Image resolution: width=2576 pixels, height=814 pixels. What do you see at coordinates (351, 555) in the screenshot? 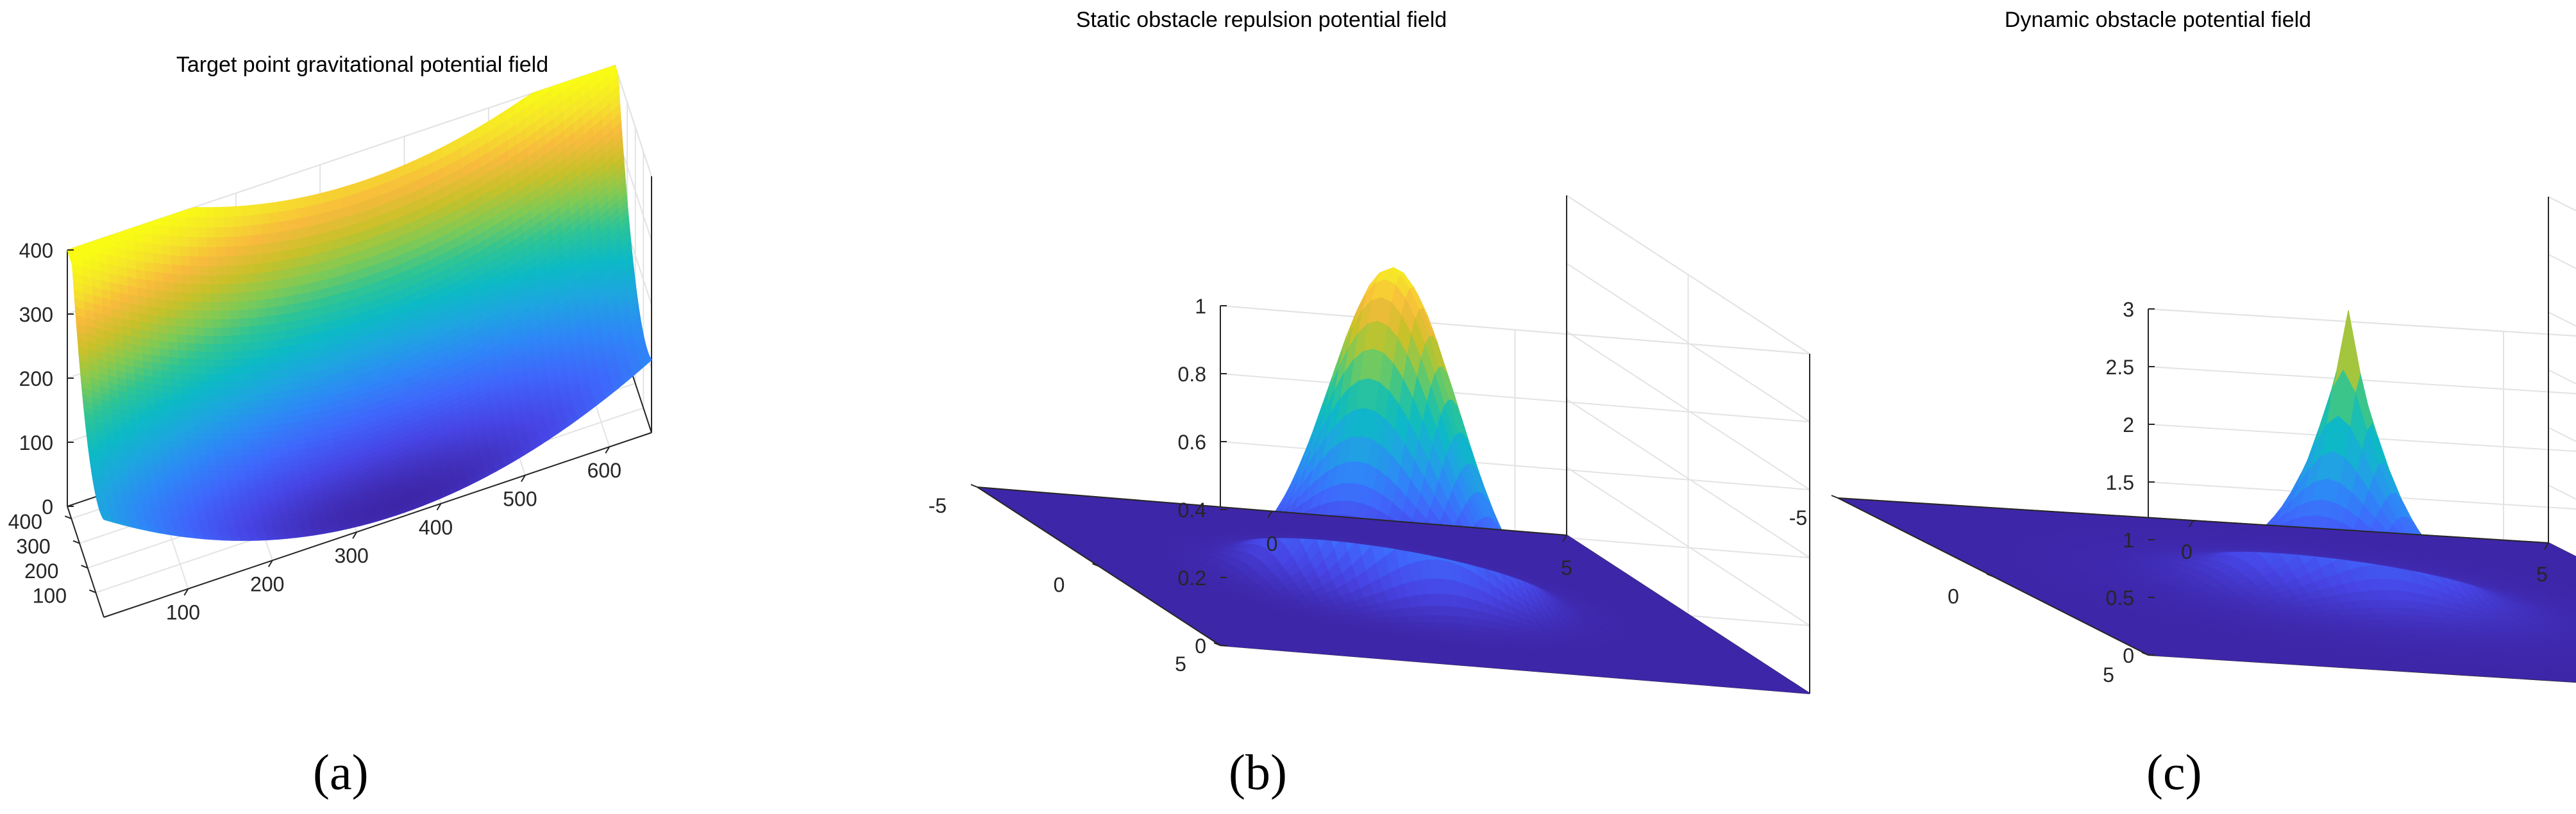
I see `x-tick-label: 300` at bounding box center [351, 555].